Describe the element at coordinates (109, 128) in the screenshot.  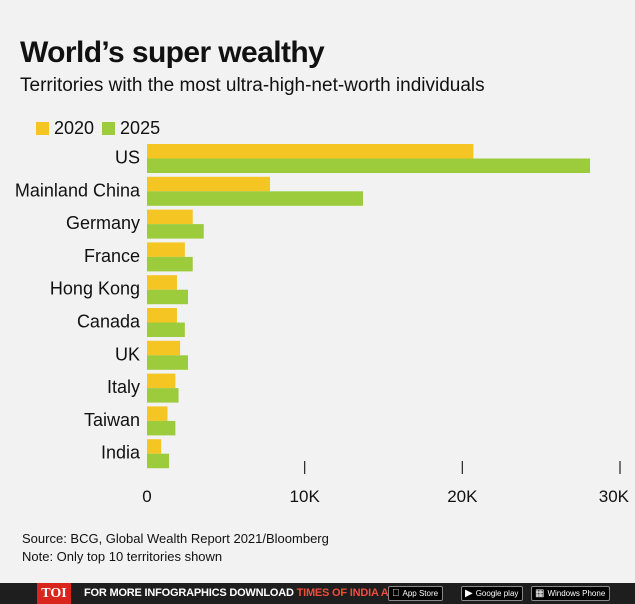
I see `legend-swatch-2025` at that location.